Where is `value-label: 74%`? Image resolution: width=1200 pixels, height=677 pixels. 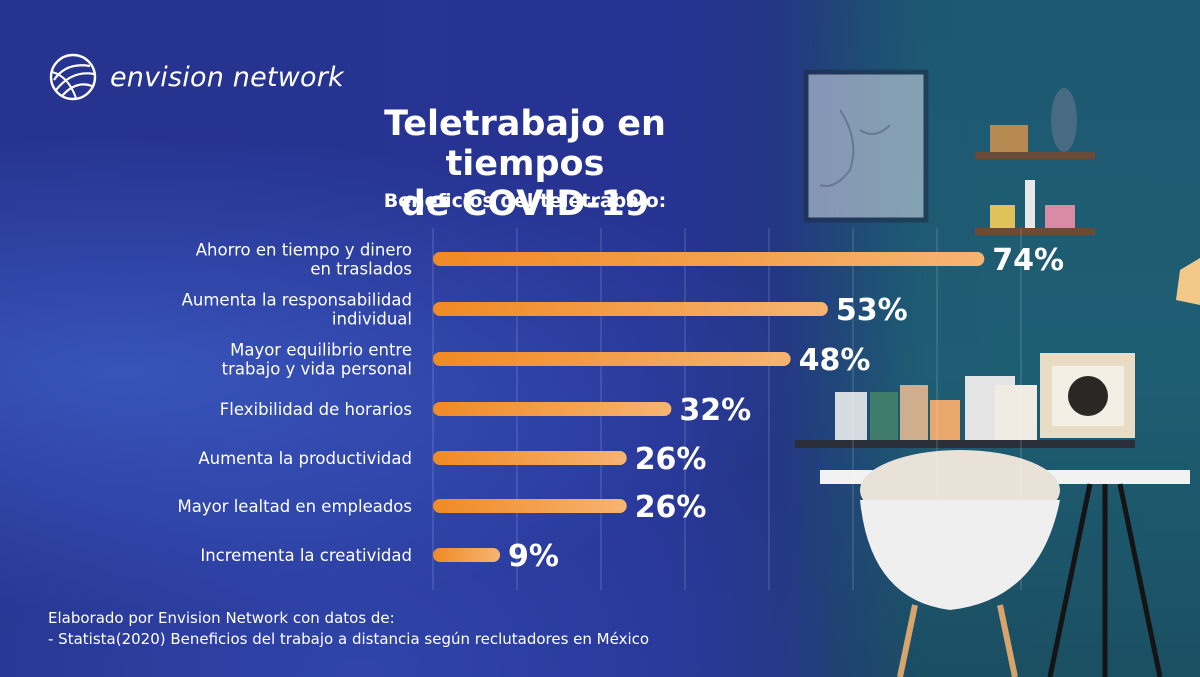
value-label: 74% is located at coordinates (1028, 260).